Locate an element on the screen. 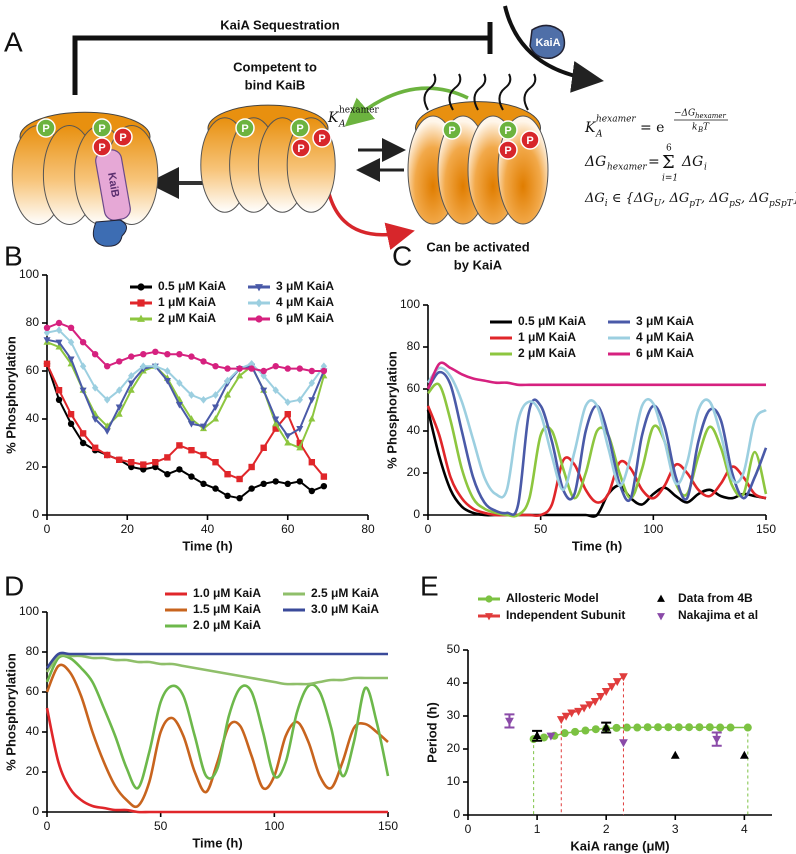 The height and width of the screenshot is (854, 796). legend-label: 1.5 μM KaiA is located at coordinates (227, 609).